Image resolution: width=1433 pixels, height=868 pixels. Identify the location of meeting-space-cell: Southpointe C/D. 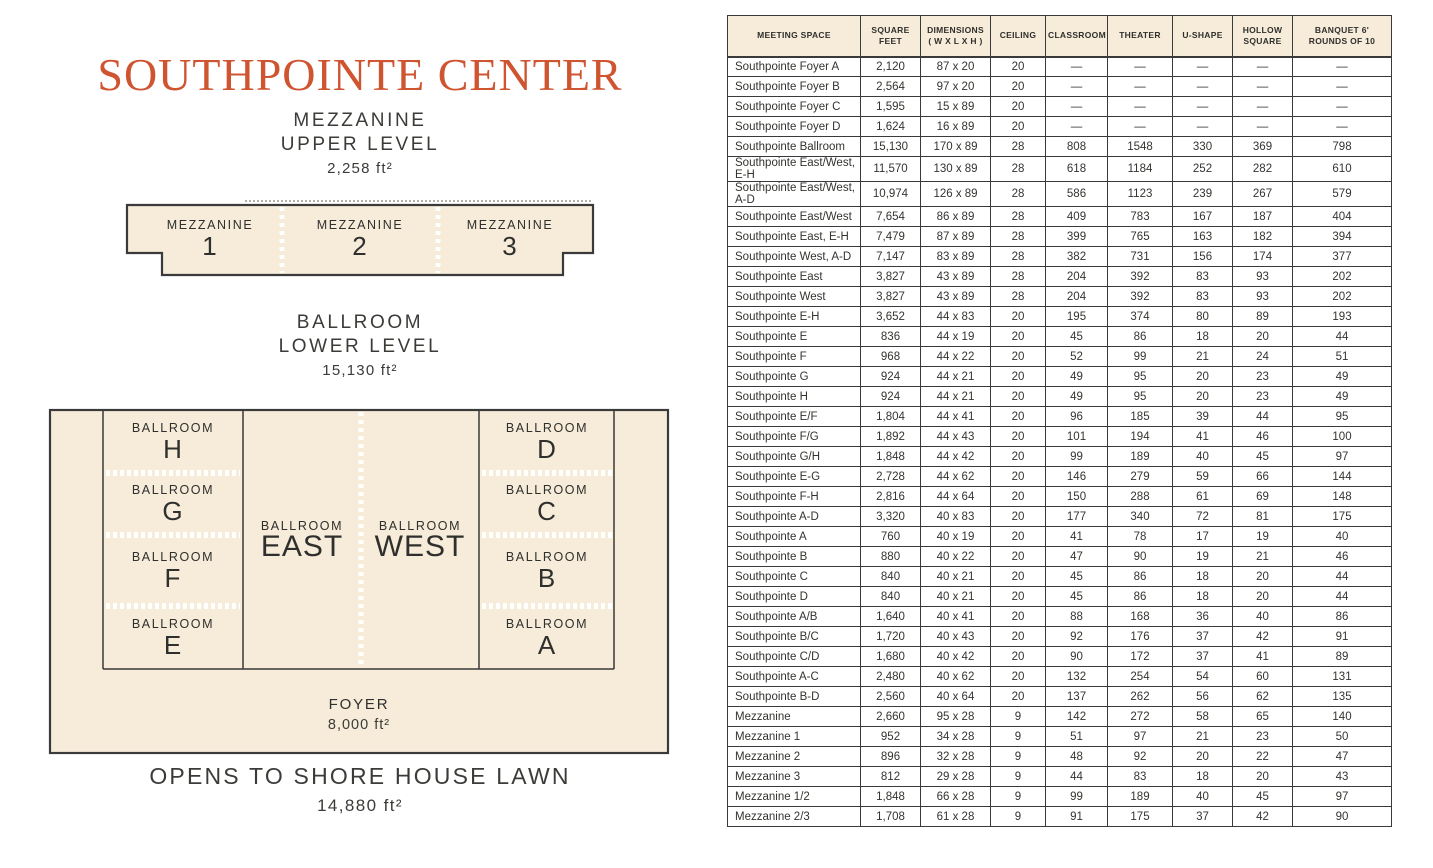
(794, 656).